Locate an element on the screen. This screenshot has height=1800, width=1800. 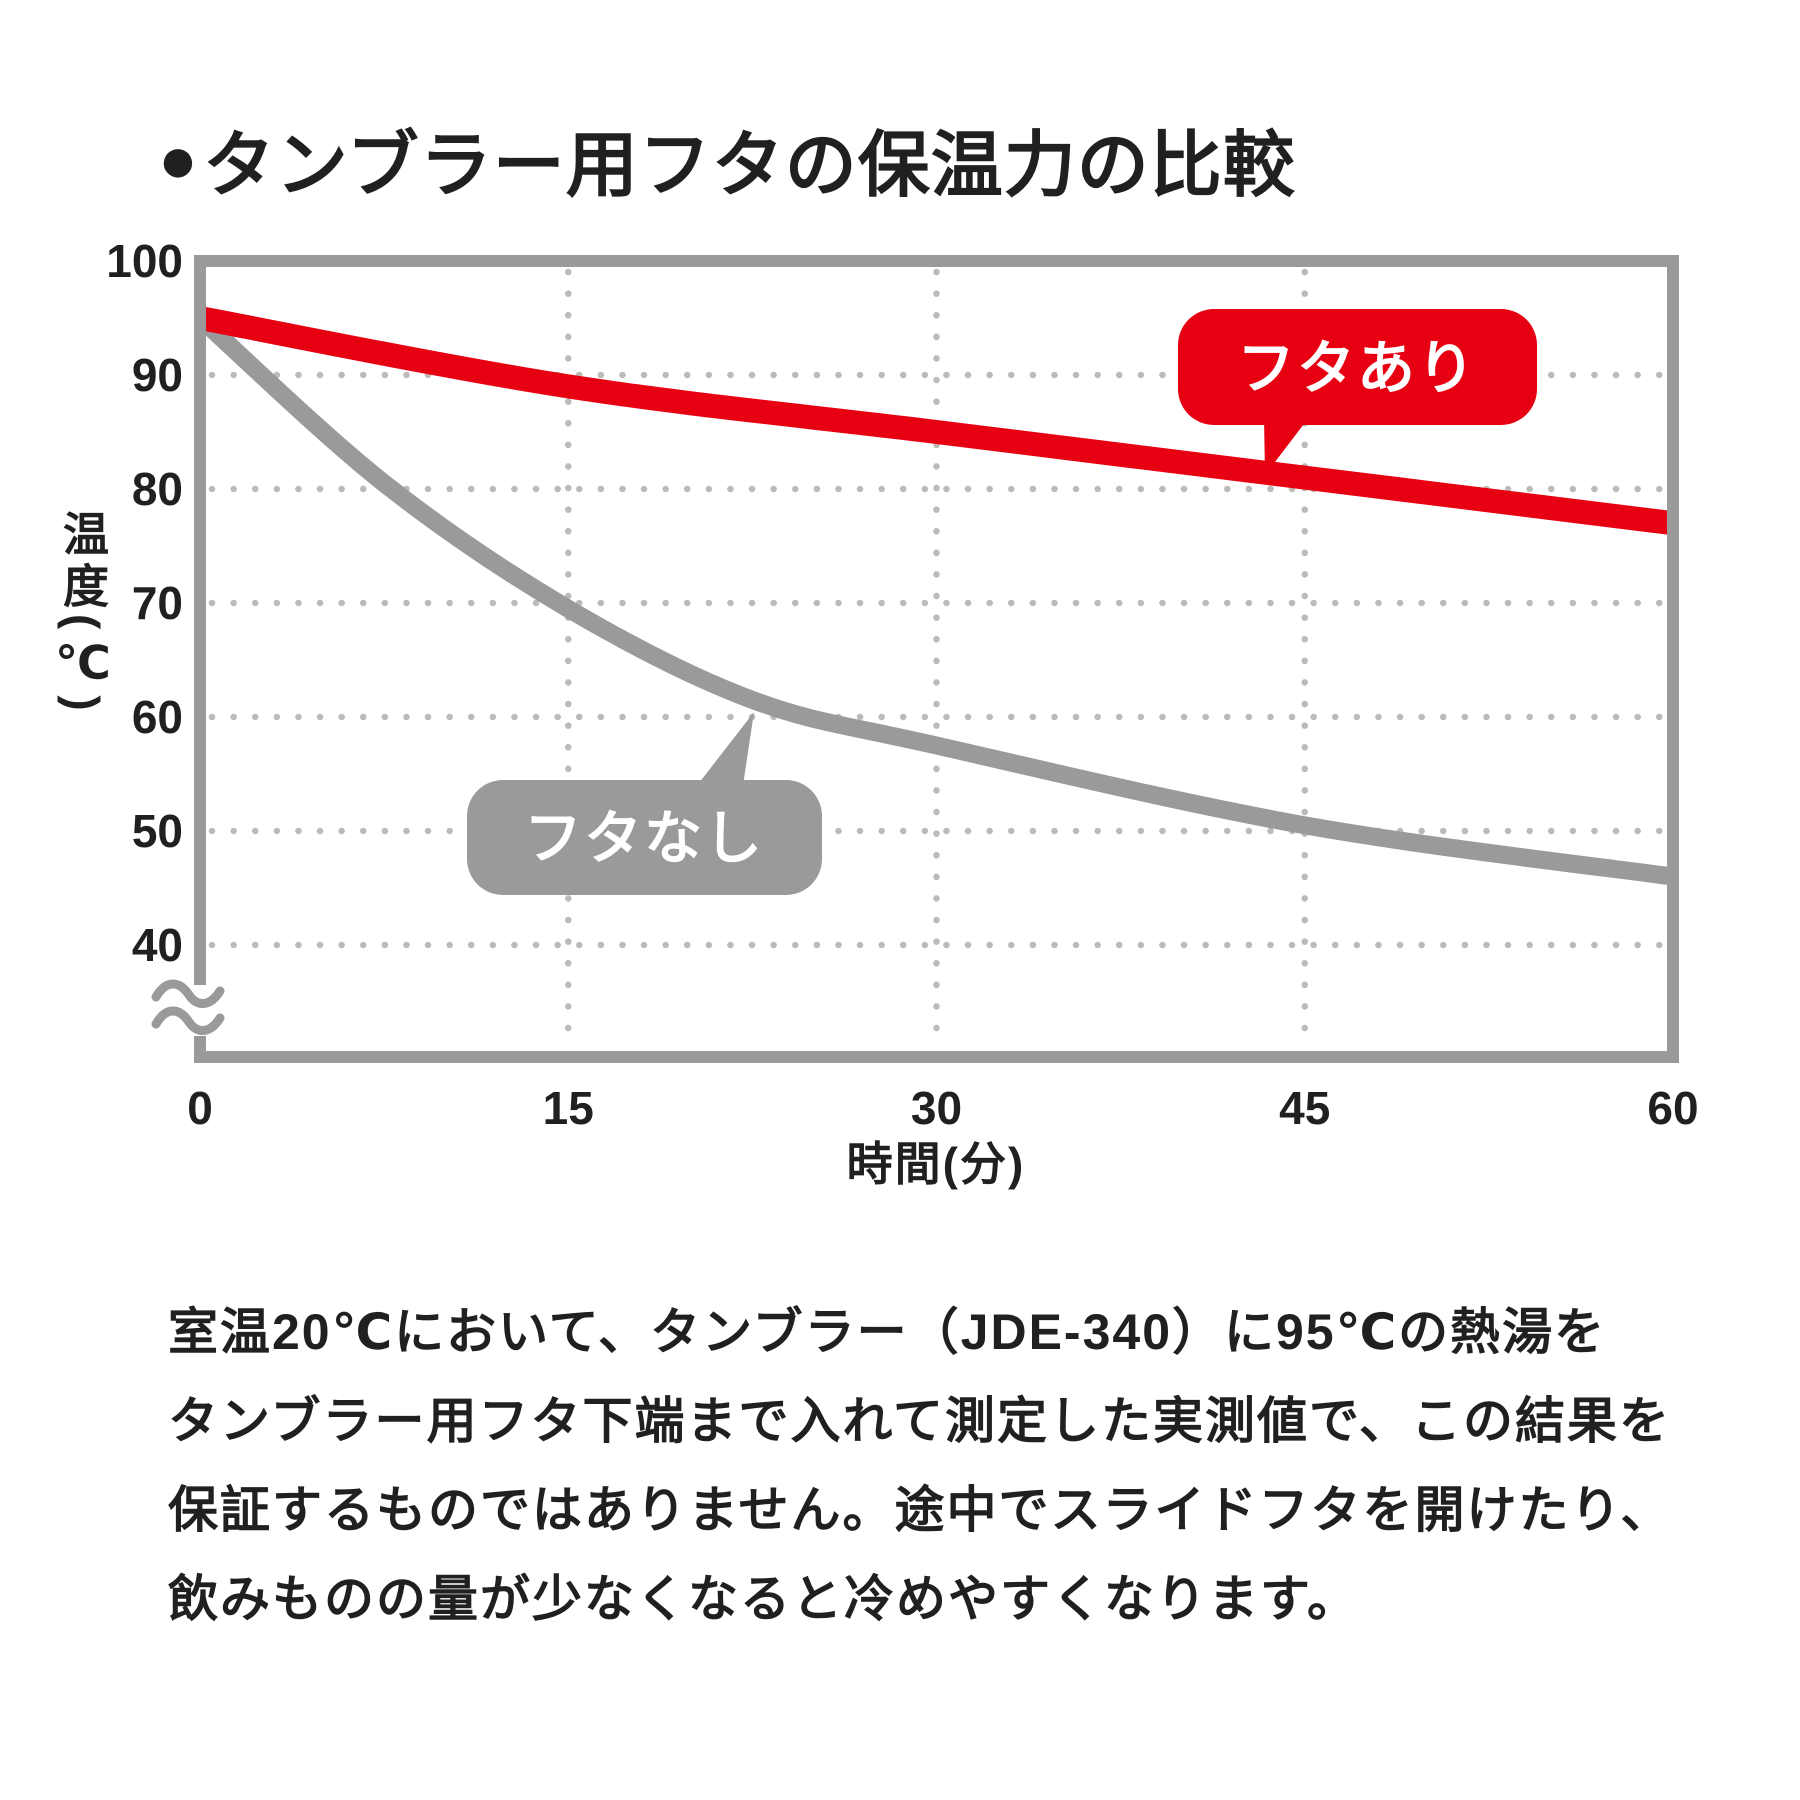
footnote-line: 室温20℃において、タンブラー（JDE-340）に95℃の熱湯を is located at coordinates (887, 1332).